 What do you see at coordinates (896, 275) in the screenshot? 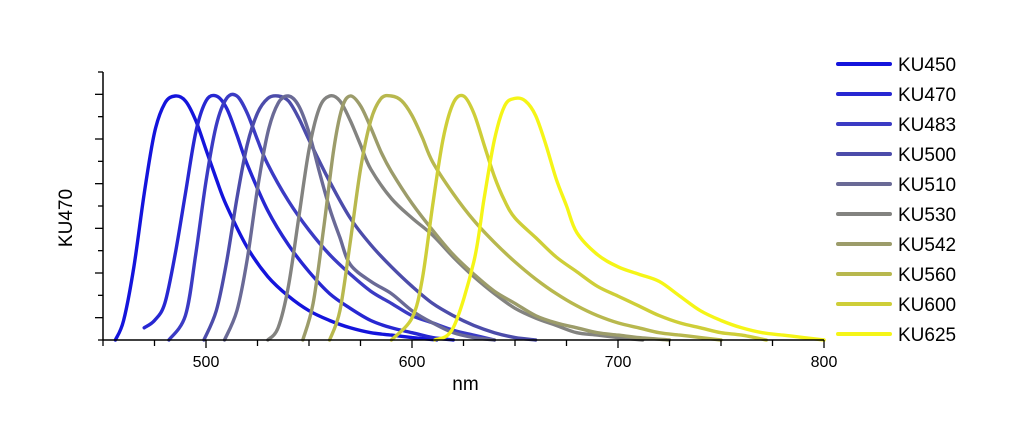
I see `legend-item-ku560: KU560` at bounding box center [896, 275].